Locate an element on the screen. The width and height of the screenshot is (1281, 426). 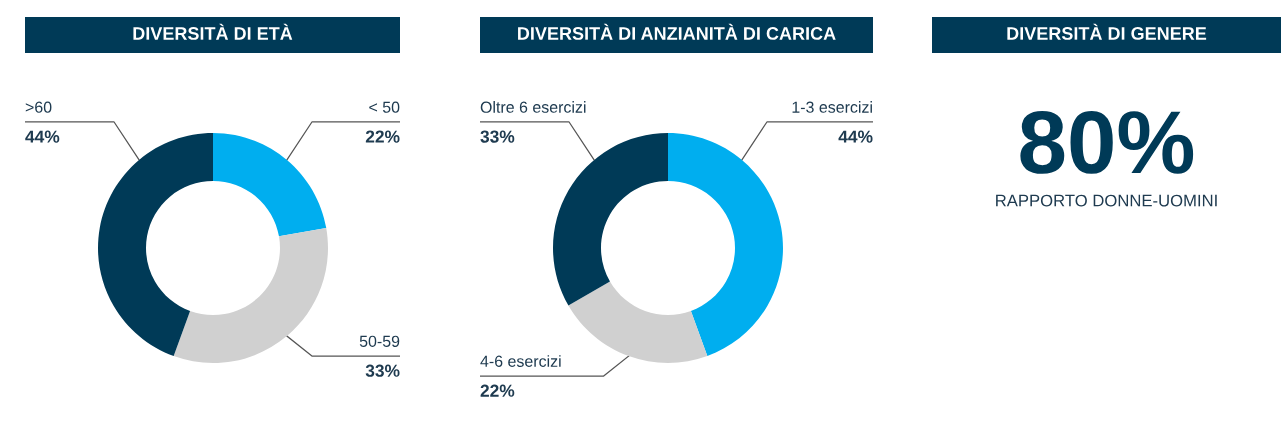
slice-label: >60 is located at coordinates (38, 107).